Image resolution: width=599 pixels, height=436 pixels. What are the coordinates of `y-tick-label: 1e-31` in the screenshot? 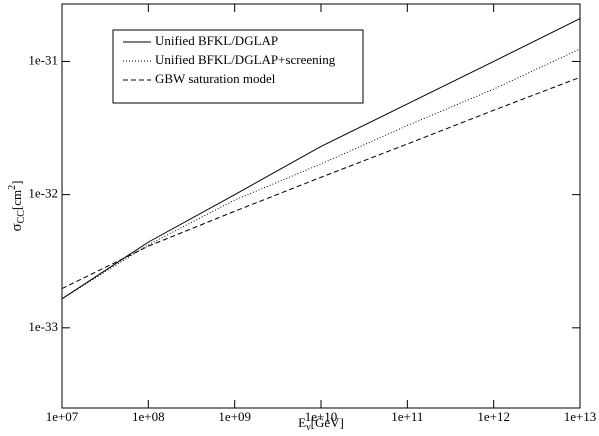 It's located at (43, 59).